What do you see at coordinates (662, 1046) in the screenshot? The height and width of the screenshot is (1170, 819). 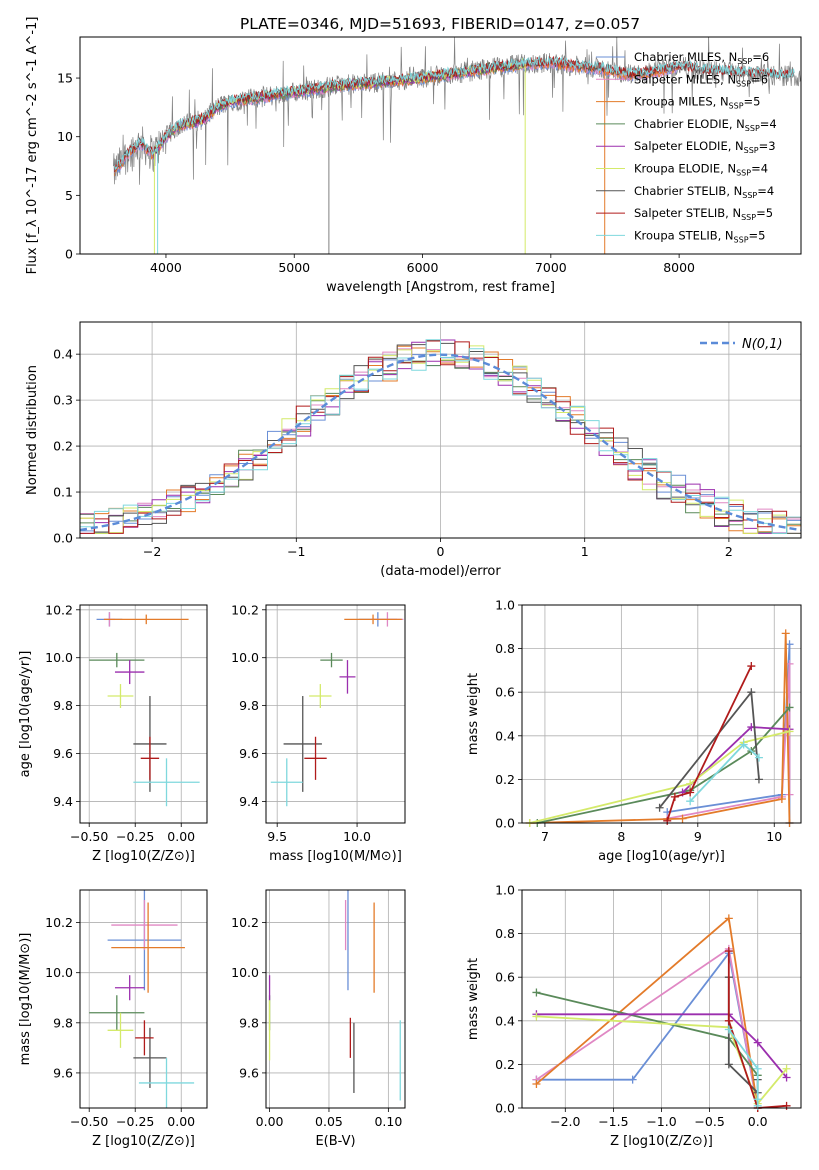 I see `weight-line-salpeter_elodie` at bounding box center [662, 1046].